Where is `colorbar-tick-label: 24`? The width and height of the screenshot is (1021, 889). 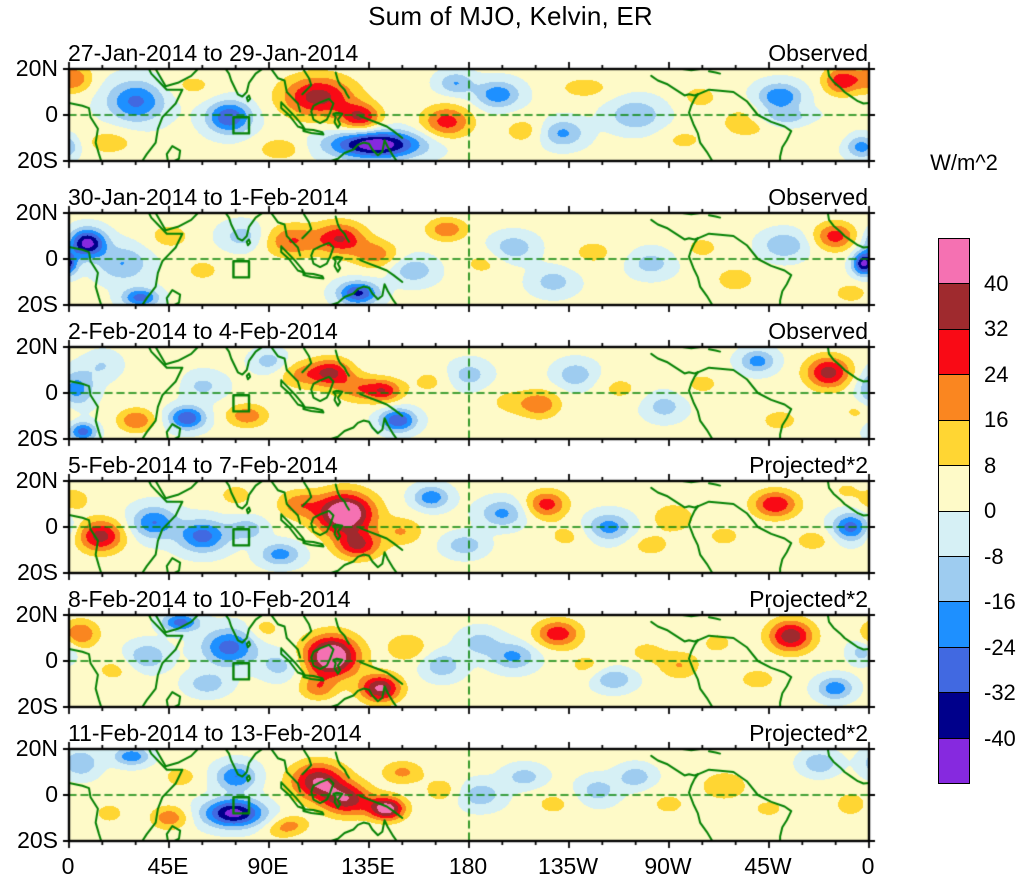
colorbar-tick-label: 24 is located at coordinates (996, 374).